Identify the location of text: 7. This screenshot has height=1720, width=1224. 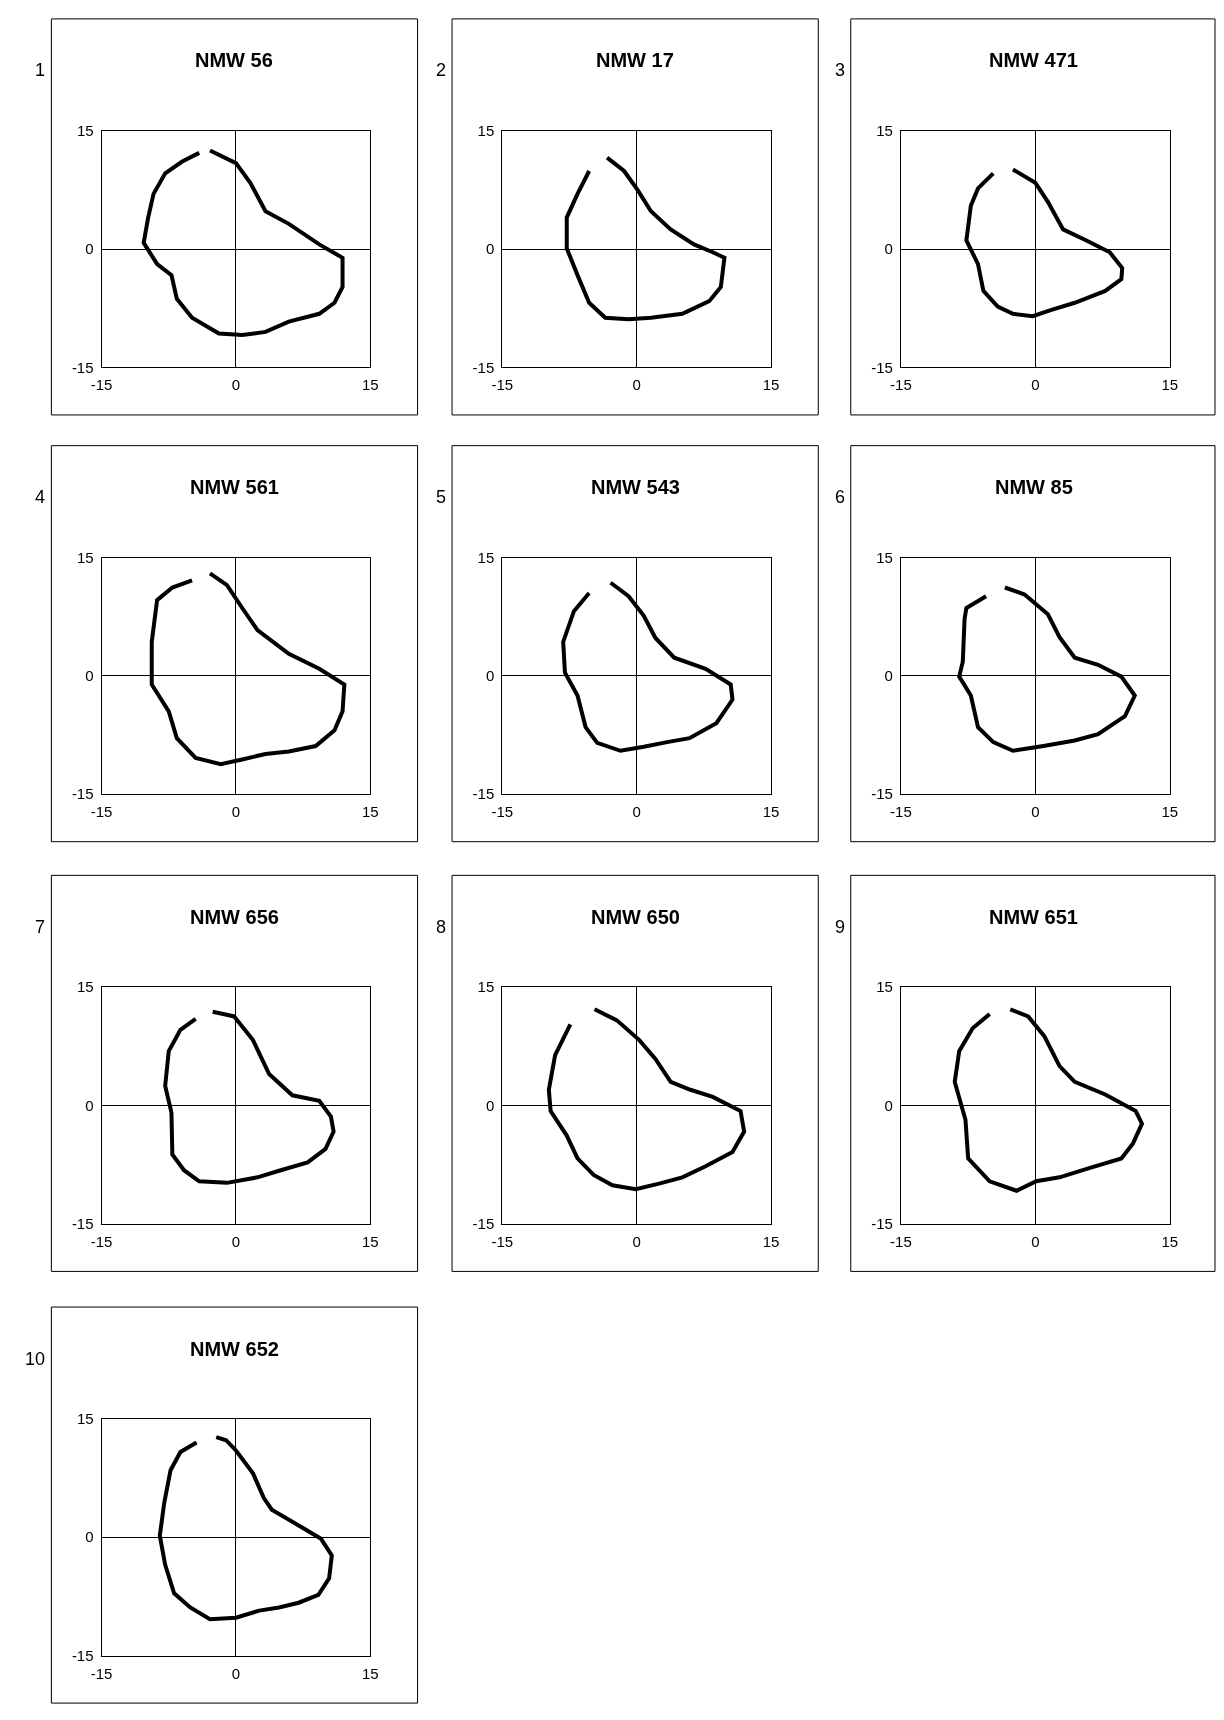
(40, 927).